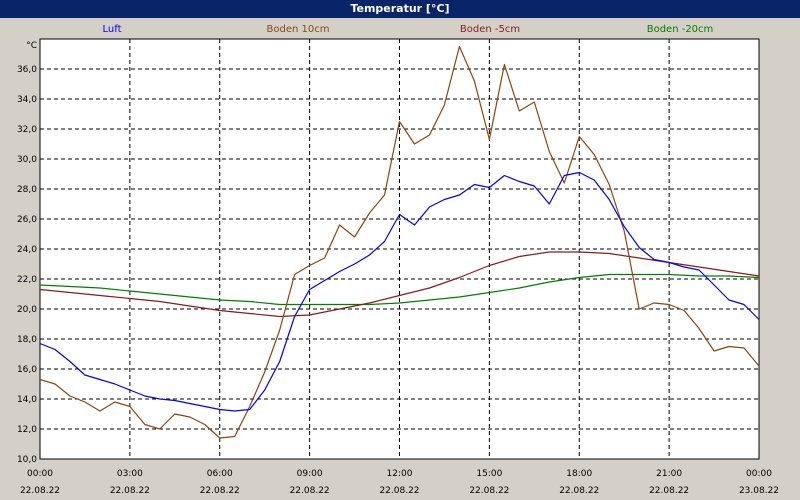 This screenshot has width=800, height=500. Describe the element at coordinates (759, 491) in the screenshot. I see `x-tick-date: 23.08.22` at that location.